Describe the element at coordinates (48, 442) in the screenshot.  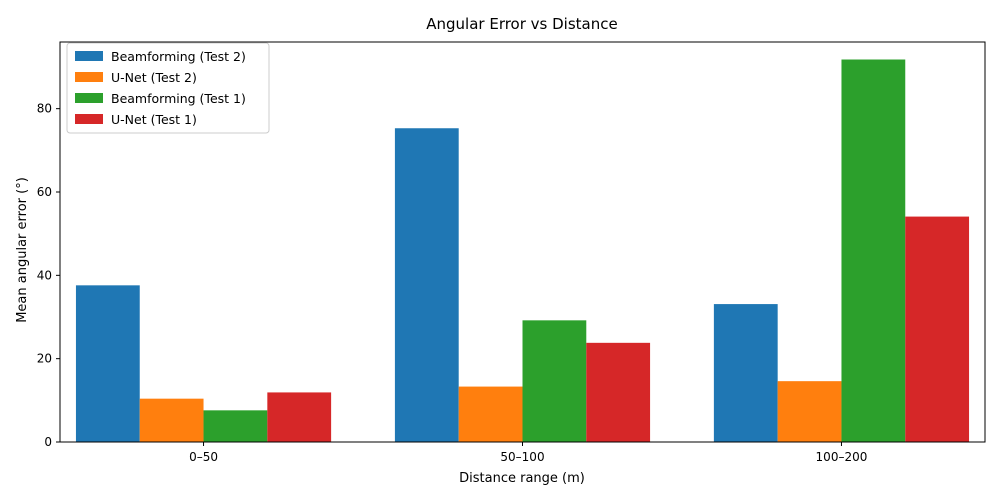
I see `y-tick-label: 0` at that location.